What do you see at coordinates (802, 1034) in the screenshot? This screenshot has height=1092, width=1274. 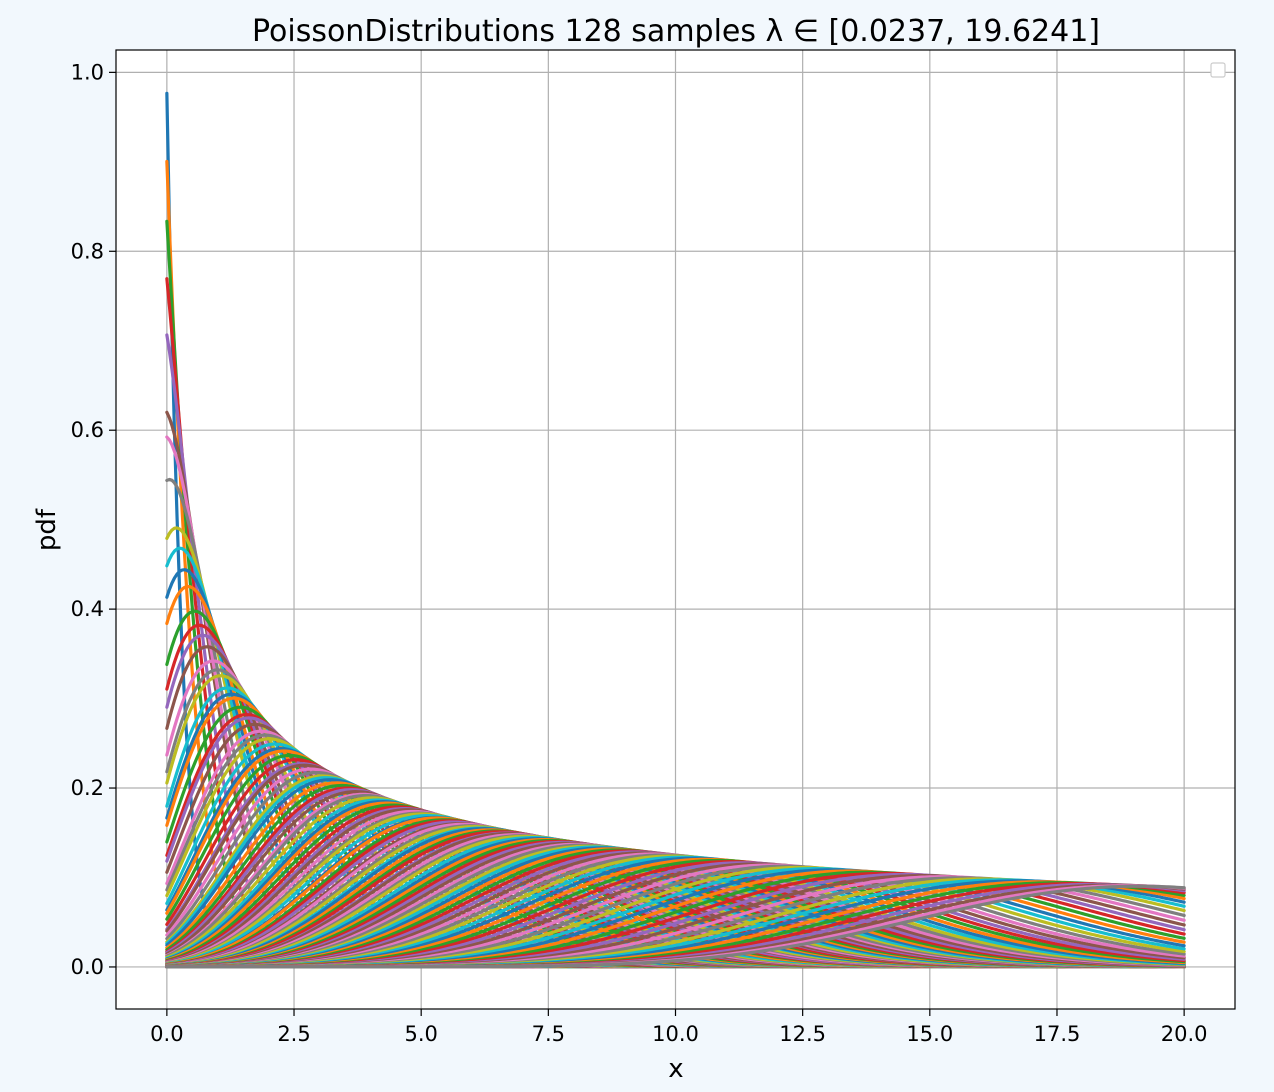 I see `x-tick-label: 12.5` at bounding box center [802, 1034].